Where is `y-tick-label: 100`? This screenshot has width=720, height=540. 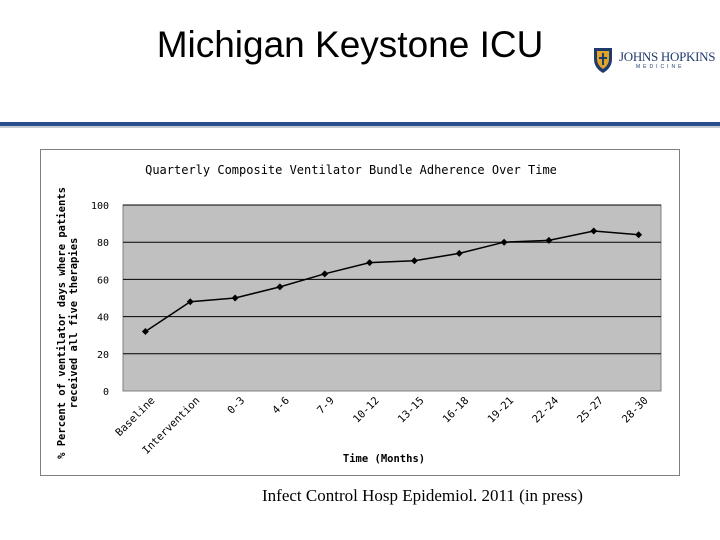 y-tick-label: 100 is located at coordinates (100, 206).